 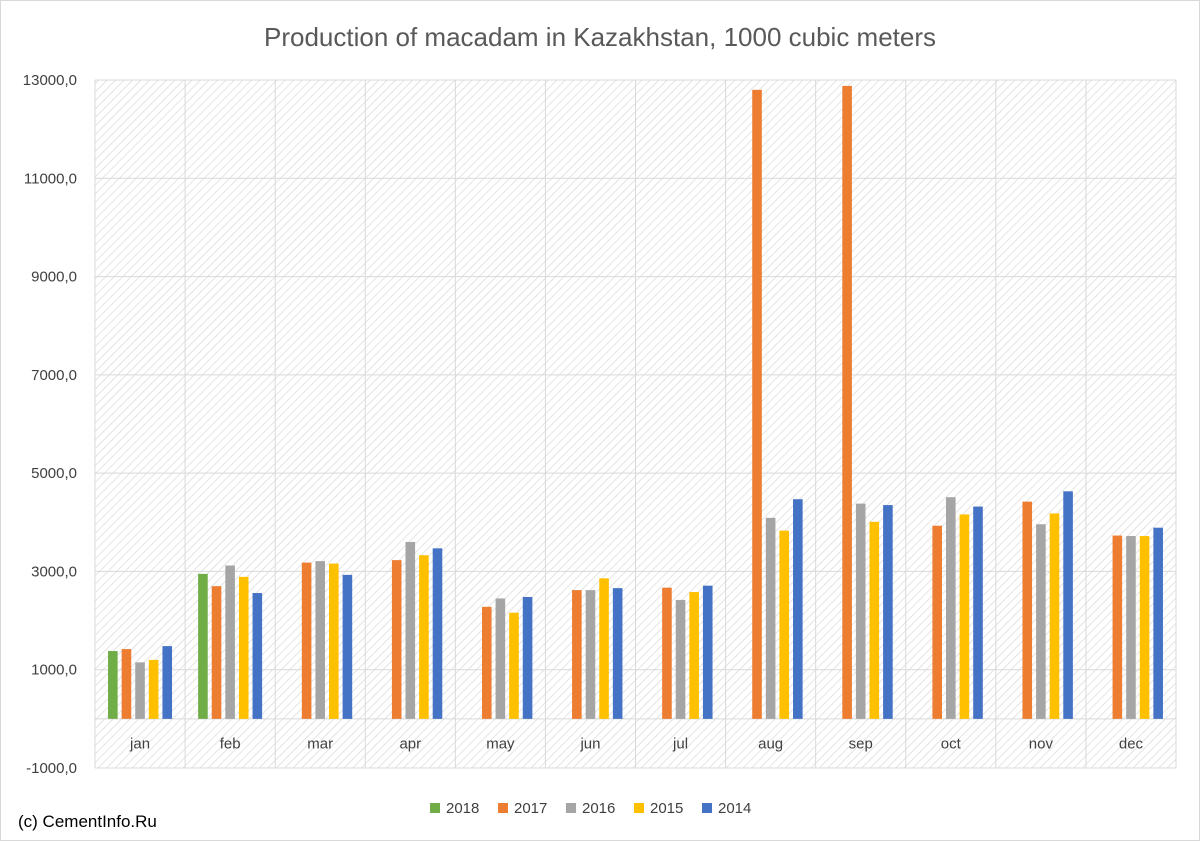 What do you see at coordinates (1131, 743) in the screenshot?
I see `category-label: dec` at bounding box center [1131, 743].